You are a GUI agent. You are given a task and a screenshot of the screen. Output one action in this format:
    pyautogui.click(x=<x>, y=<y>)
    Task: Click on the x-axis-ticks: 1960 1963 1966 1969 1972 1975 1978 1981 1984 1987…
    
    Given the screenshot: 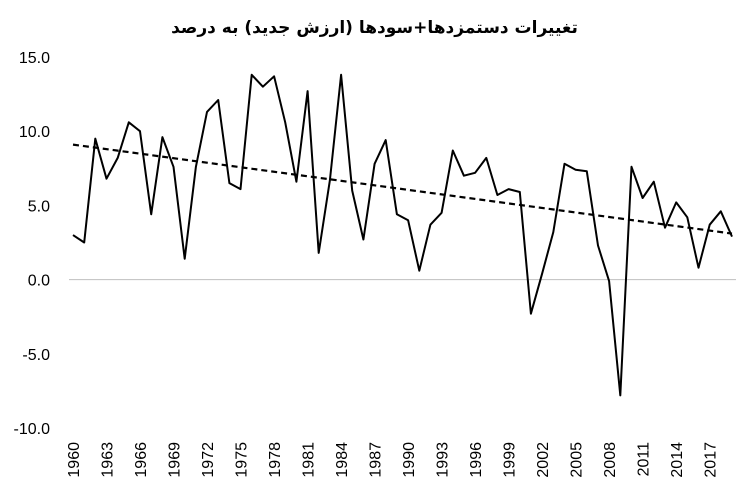 What is the action you would take?
    pyautogui.click(x=393, y=460)
    